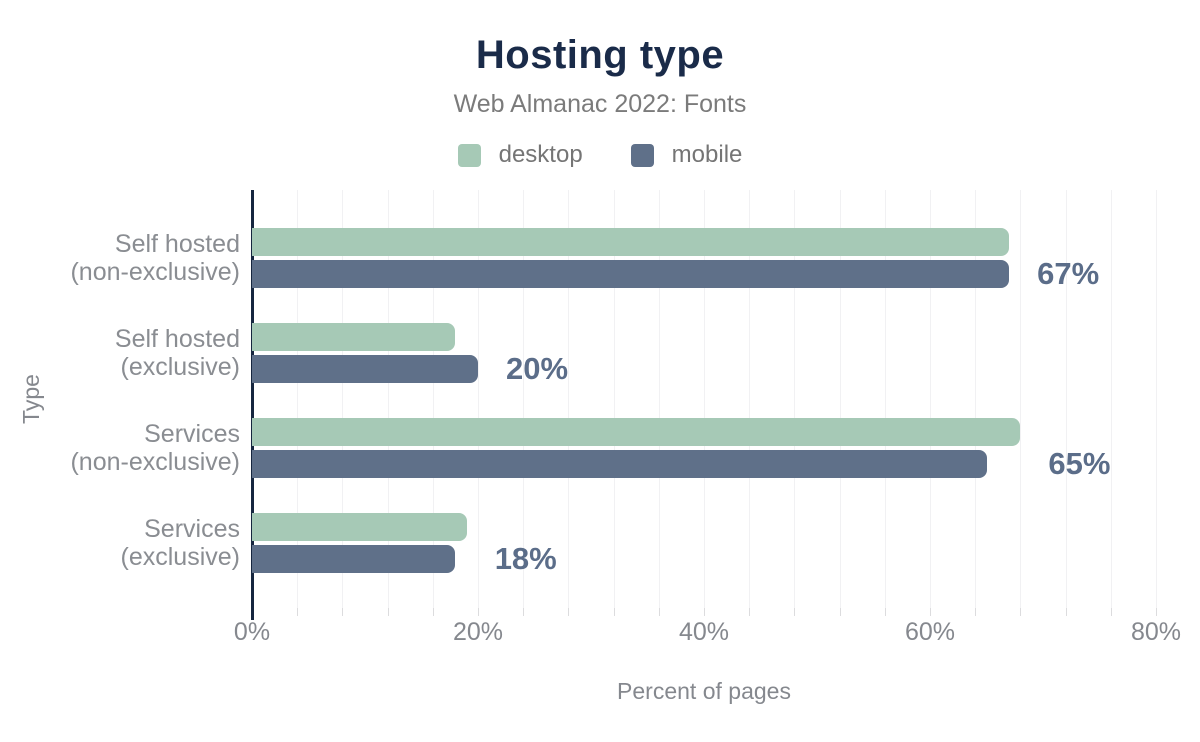  Describe the element at coordinates (252, 632) in the screenshot. I see `x-tick-label-0: 0%` at that location.